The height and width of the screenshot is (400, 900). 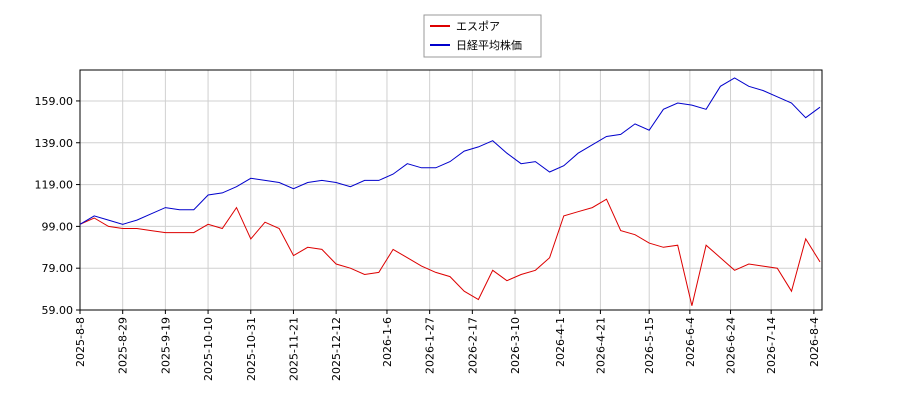 I want to click on legend-label: 日経平均株価, so click(x=489, y=45).